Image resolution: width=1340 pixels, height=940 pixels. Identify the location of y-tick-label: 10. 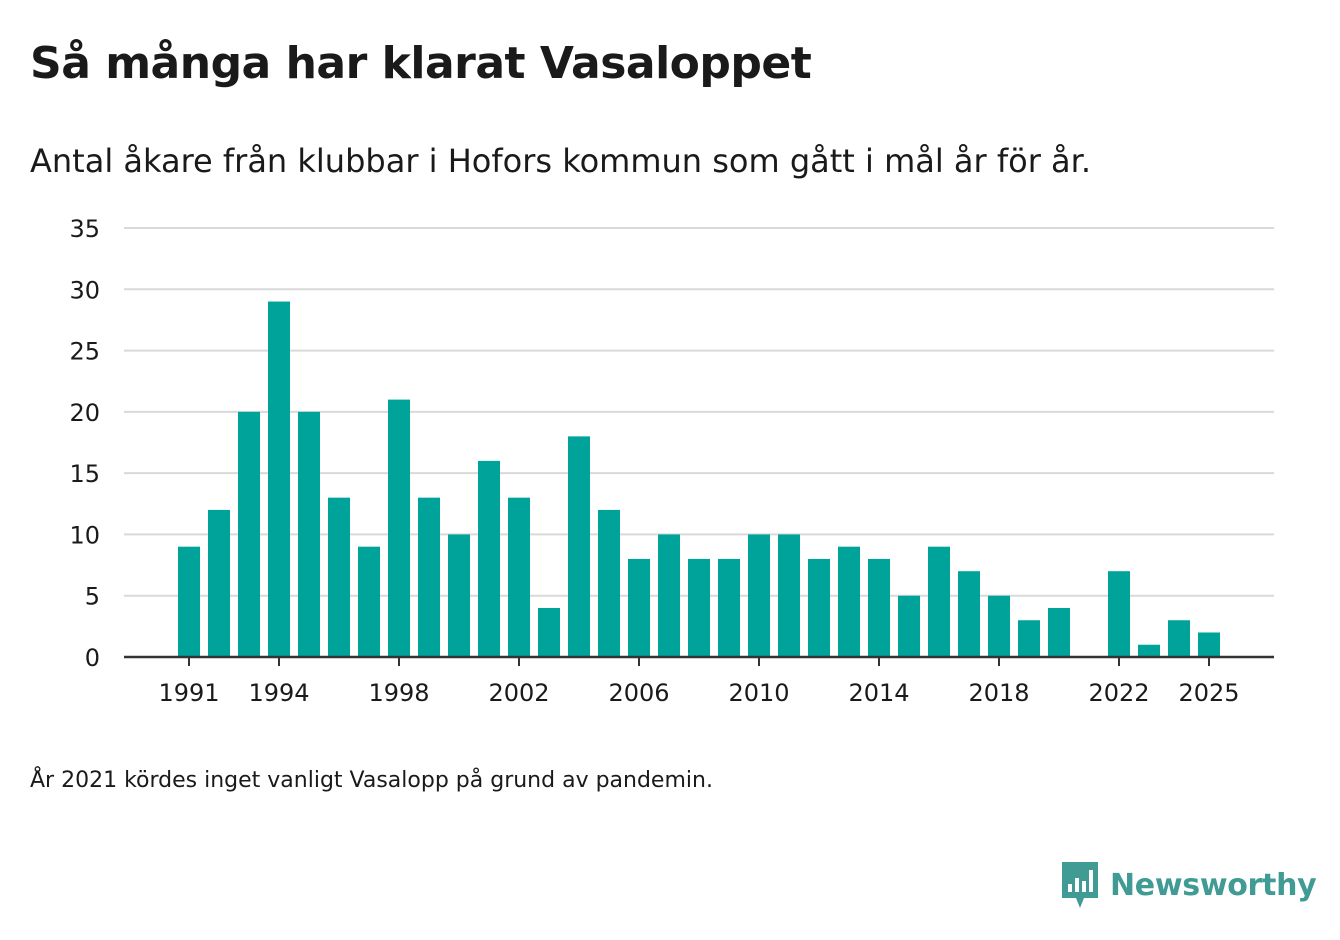
(84, 535).